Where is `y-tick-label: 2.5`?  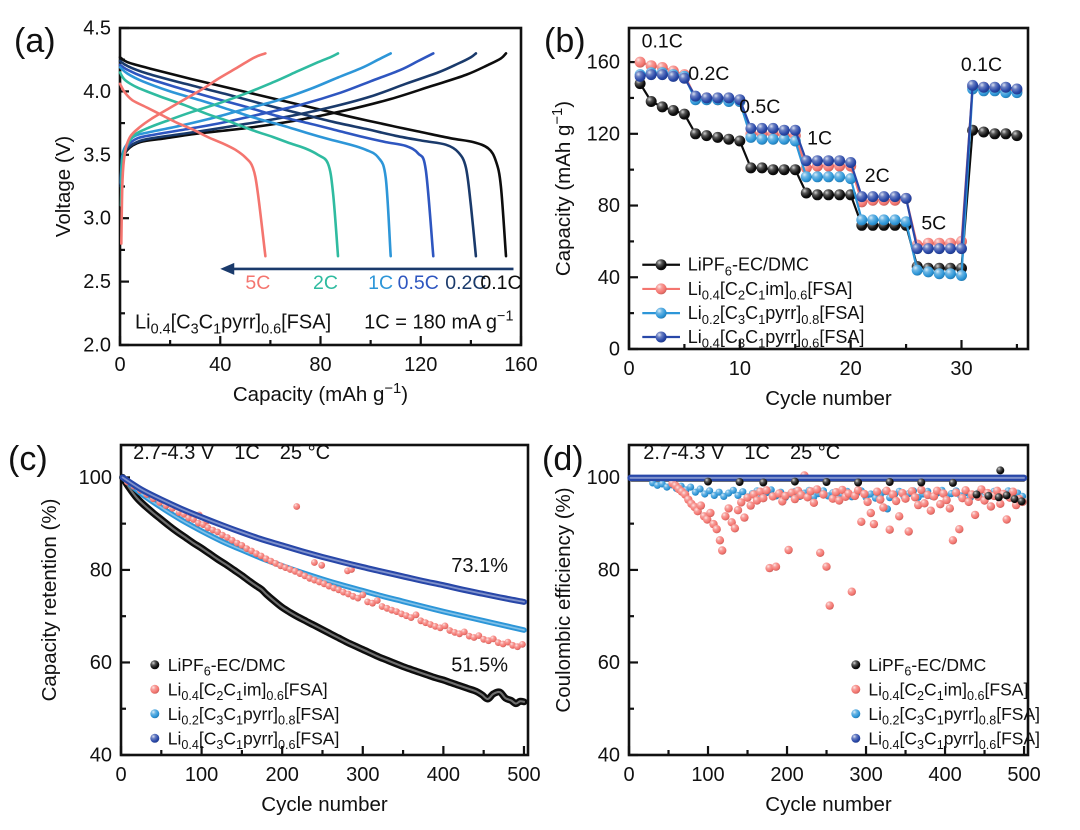 y-tick-label: 2.5 is located at coordinates (97, 282).